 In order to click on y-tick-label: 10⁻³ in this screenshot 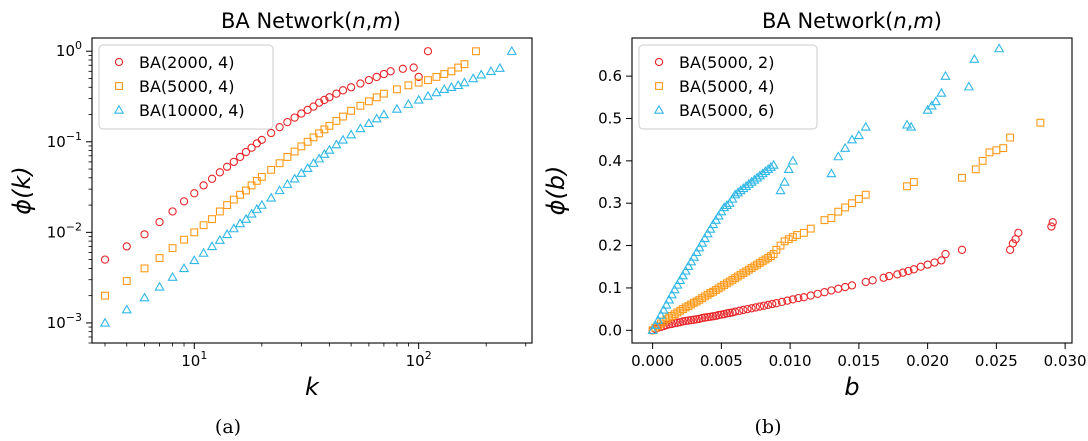, I will do `click(64, 321)`.